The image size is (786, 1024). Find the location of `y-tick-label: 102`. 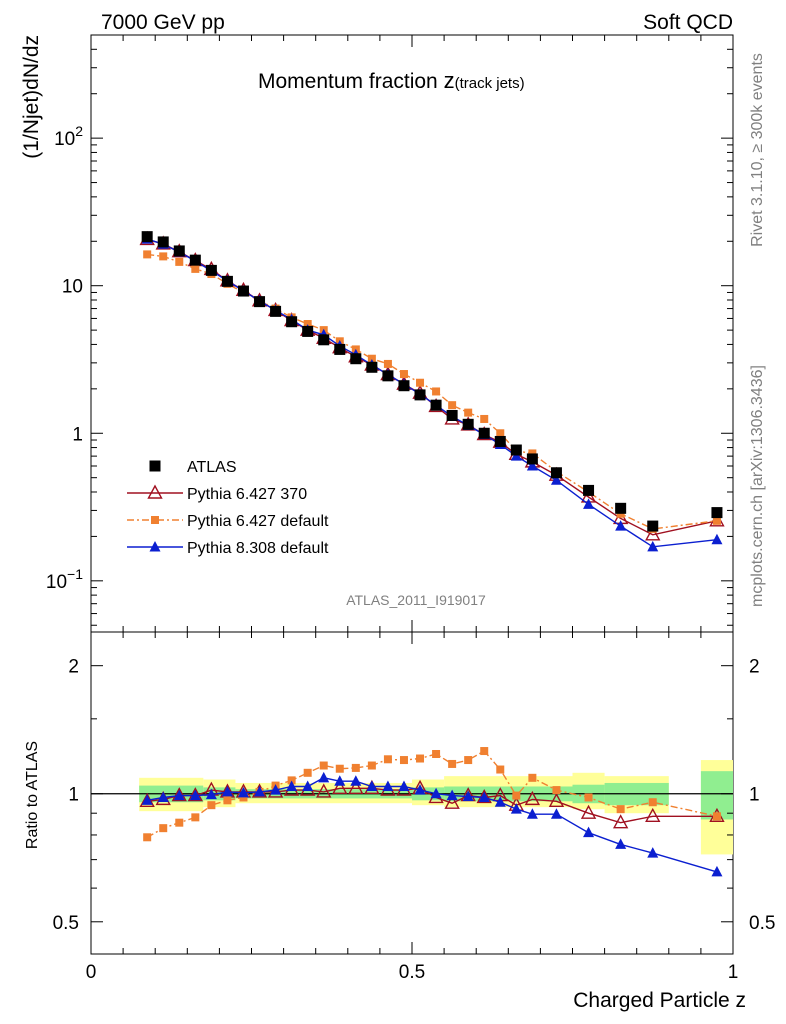

y-tick-label: 102 is located at coordinates (68, 136).